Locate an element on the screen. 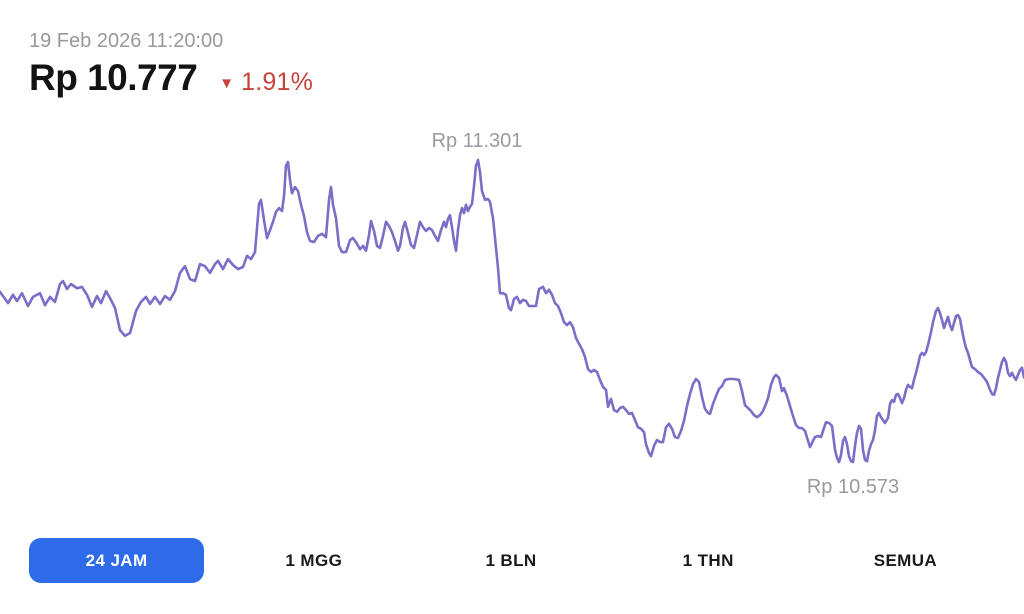 The image size is (1024, 614). price-timestamp: 19 Feb 2026 11:20:00 is located at coordinates (126, 41).